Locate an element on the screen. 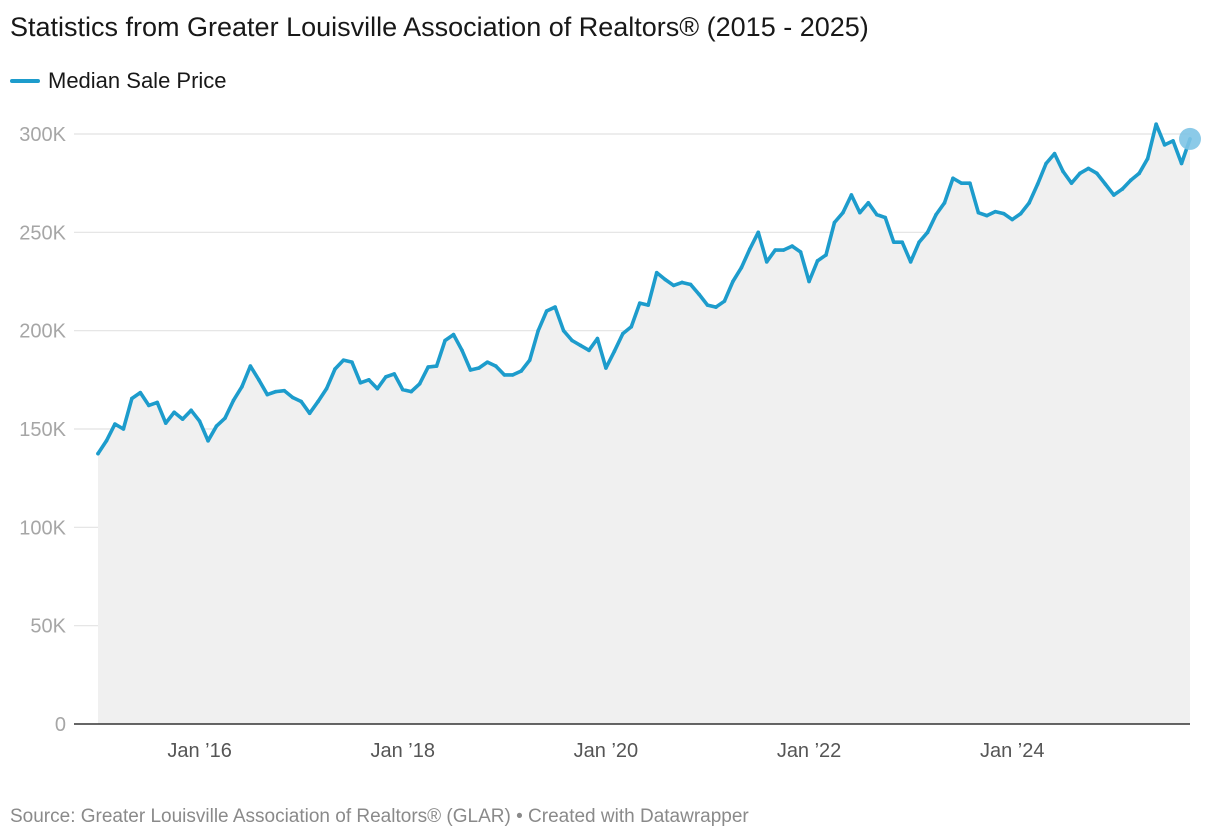 The width and height of the screenshot is (1220, 840). y-axis-labels: 0 50K 100K 150K 200K 250K 300K is located at coordinates (42, 430).